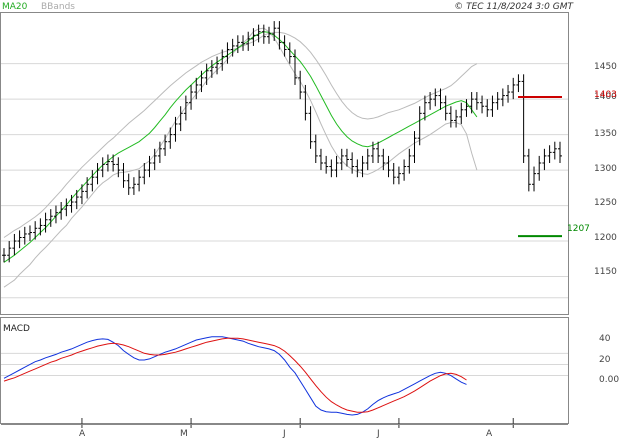 The image size is (627, 440). I want to click on price-tick-1350: 1350, so click(605, 134).